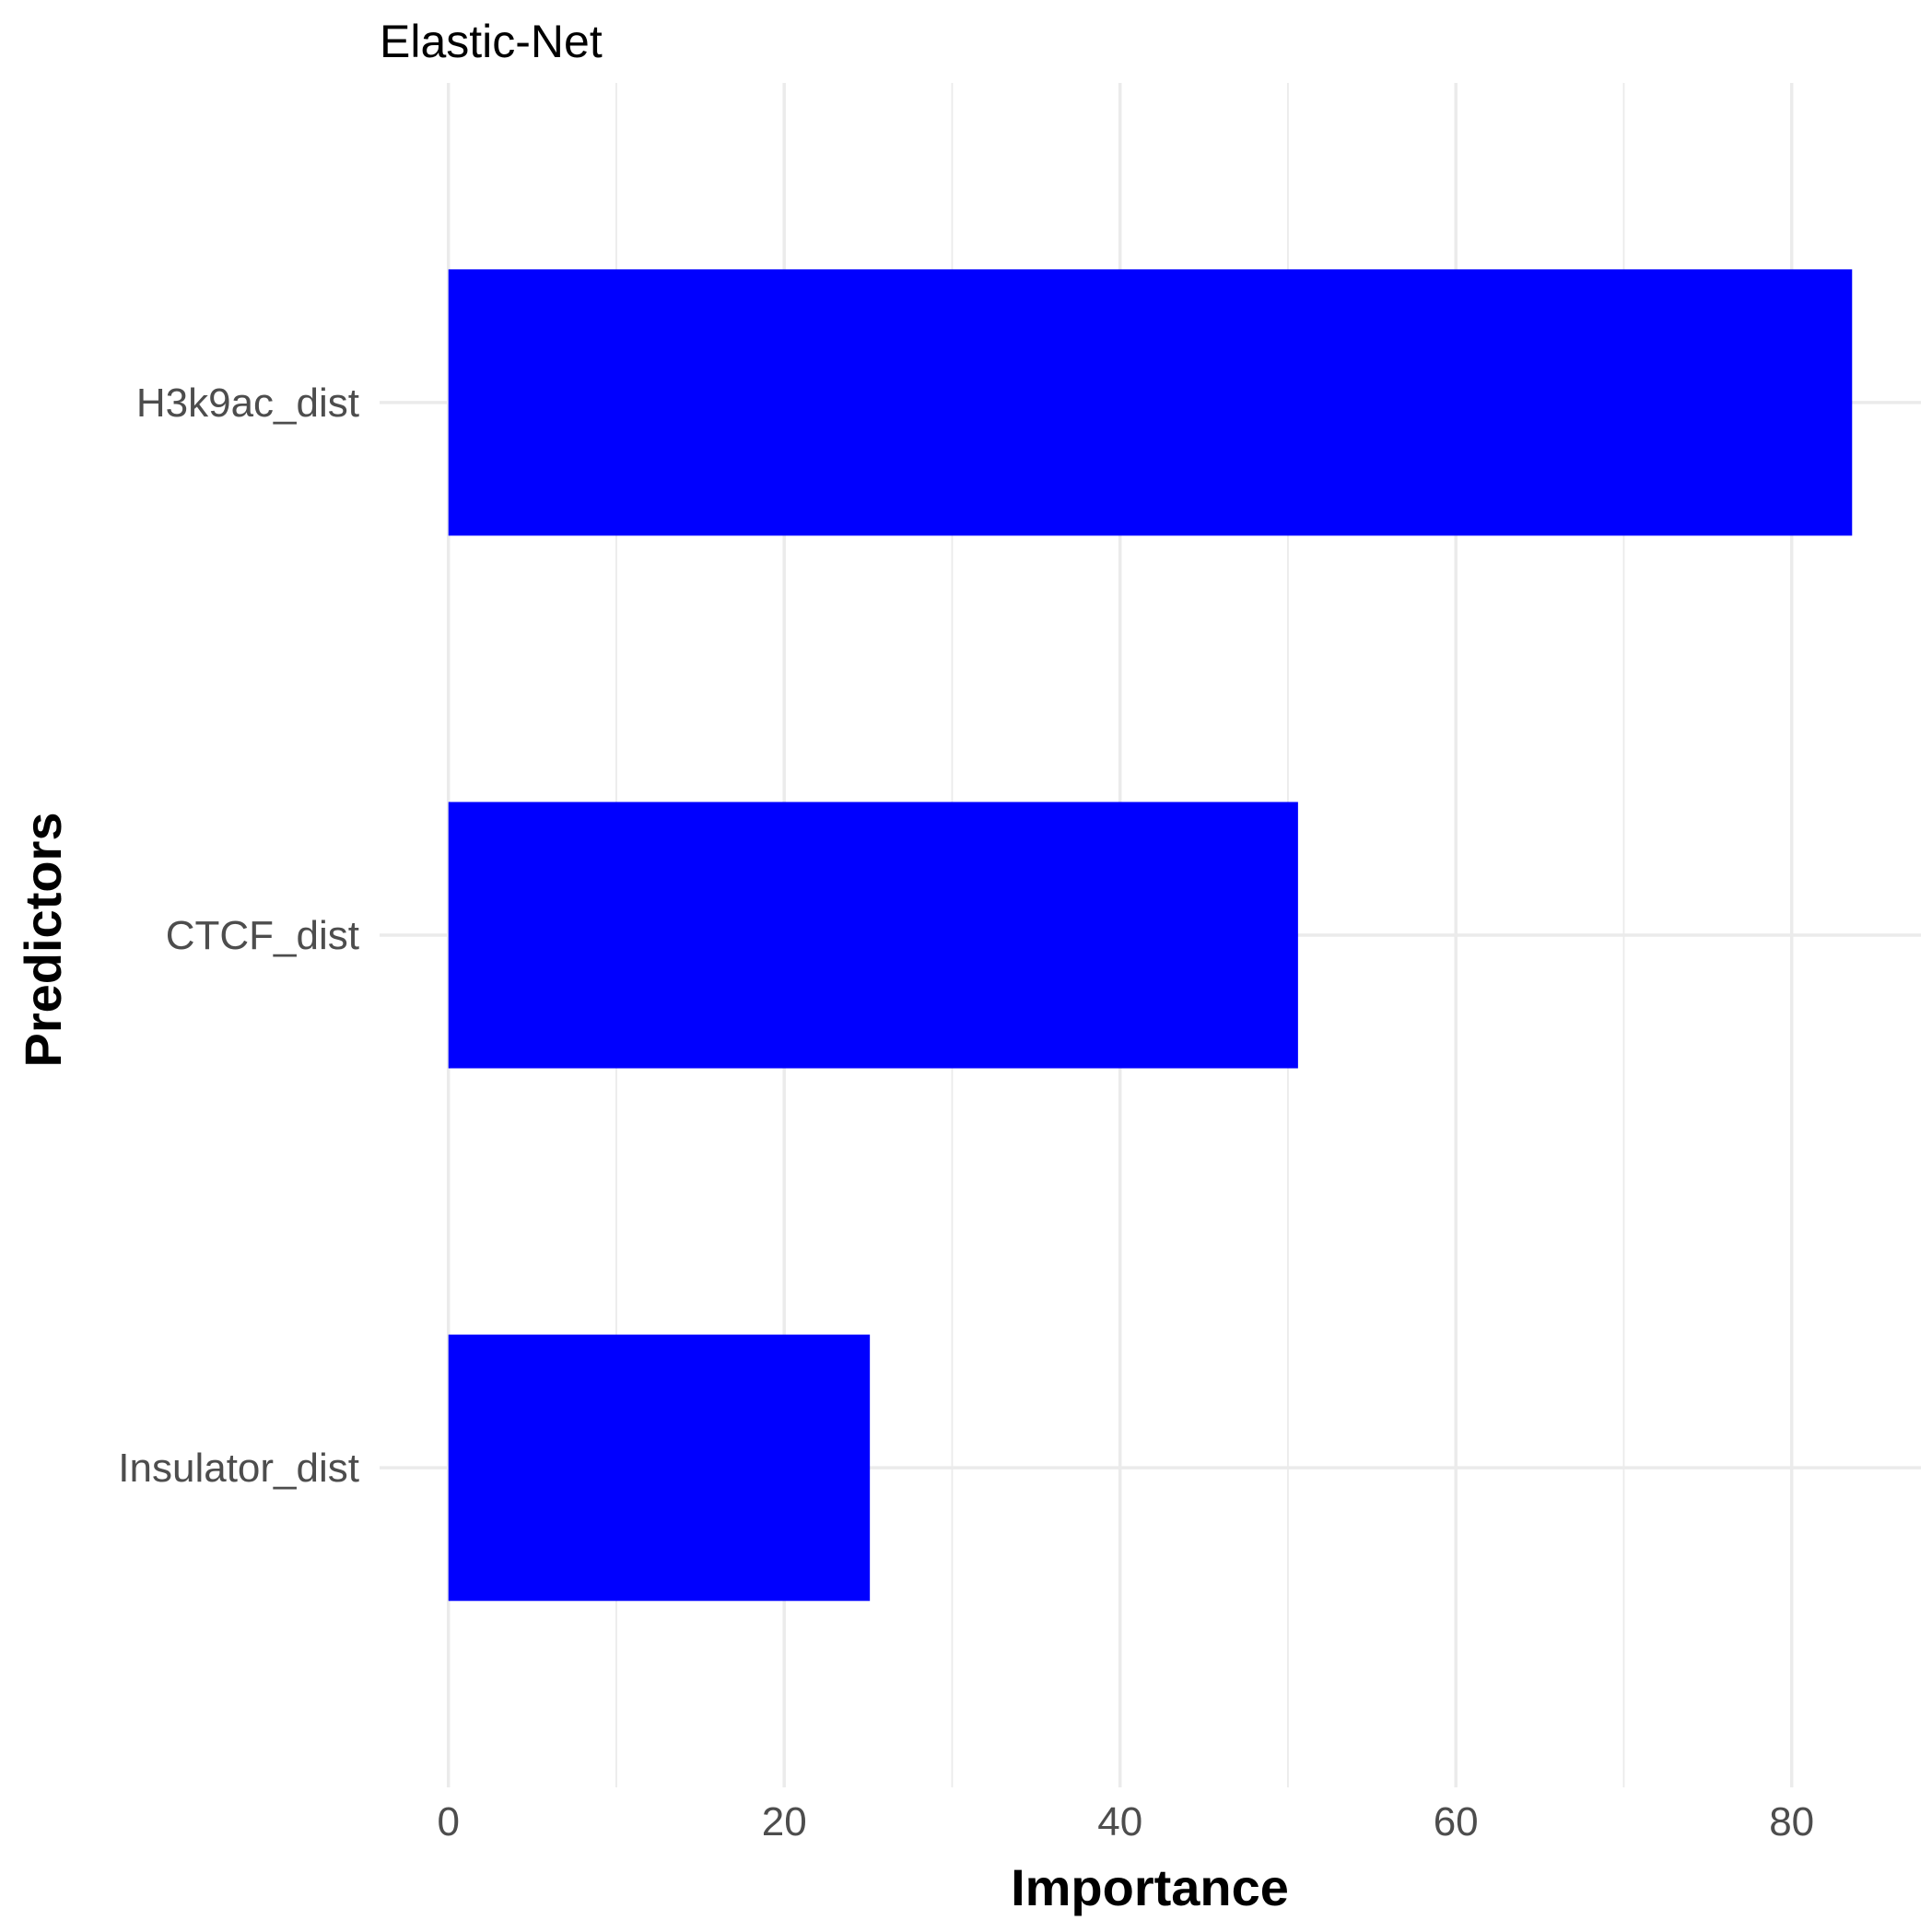  I want to click on x-tick-label: 60, so click(1456, 1821).